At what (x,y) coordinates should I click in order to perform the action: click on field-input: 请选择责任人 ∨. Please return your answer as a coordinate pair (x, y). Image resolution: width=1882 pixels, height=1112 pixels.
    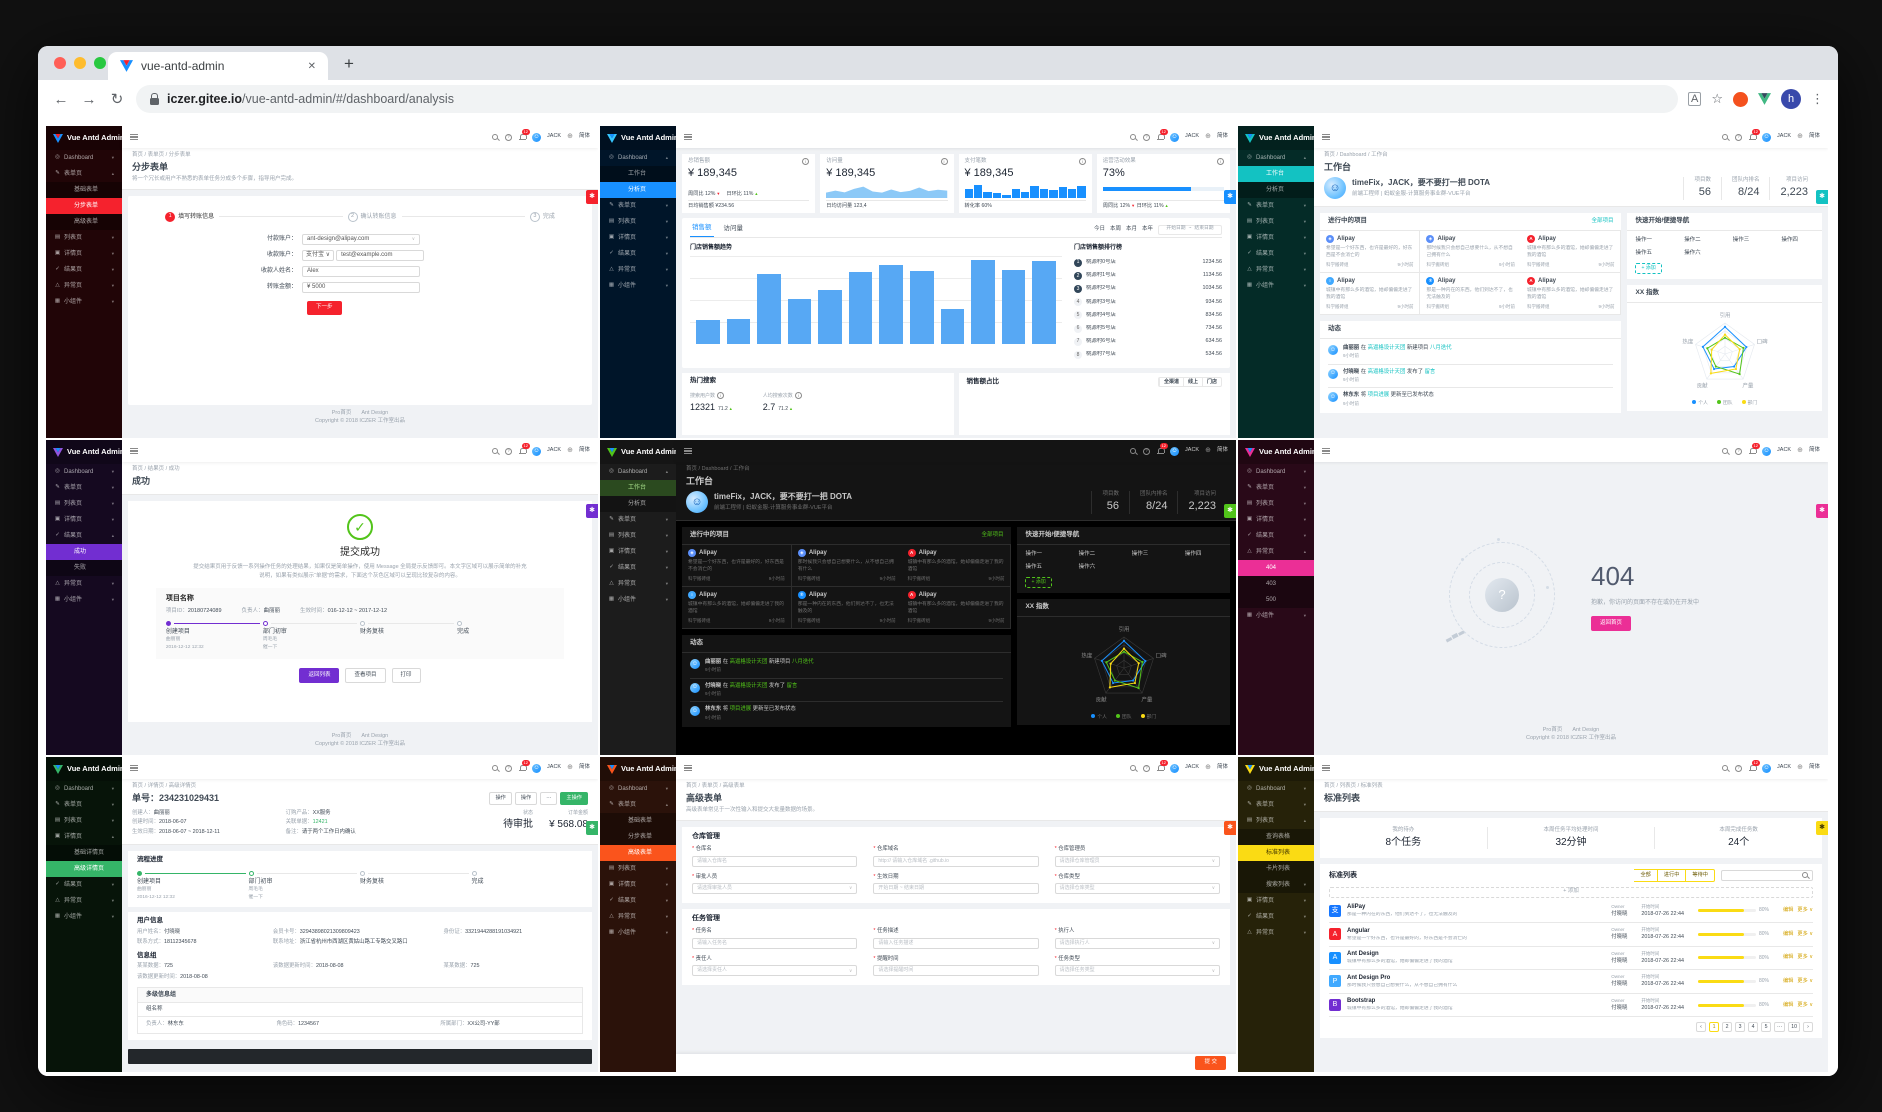
    Looking at the image, I should click on (775, 971).